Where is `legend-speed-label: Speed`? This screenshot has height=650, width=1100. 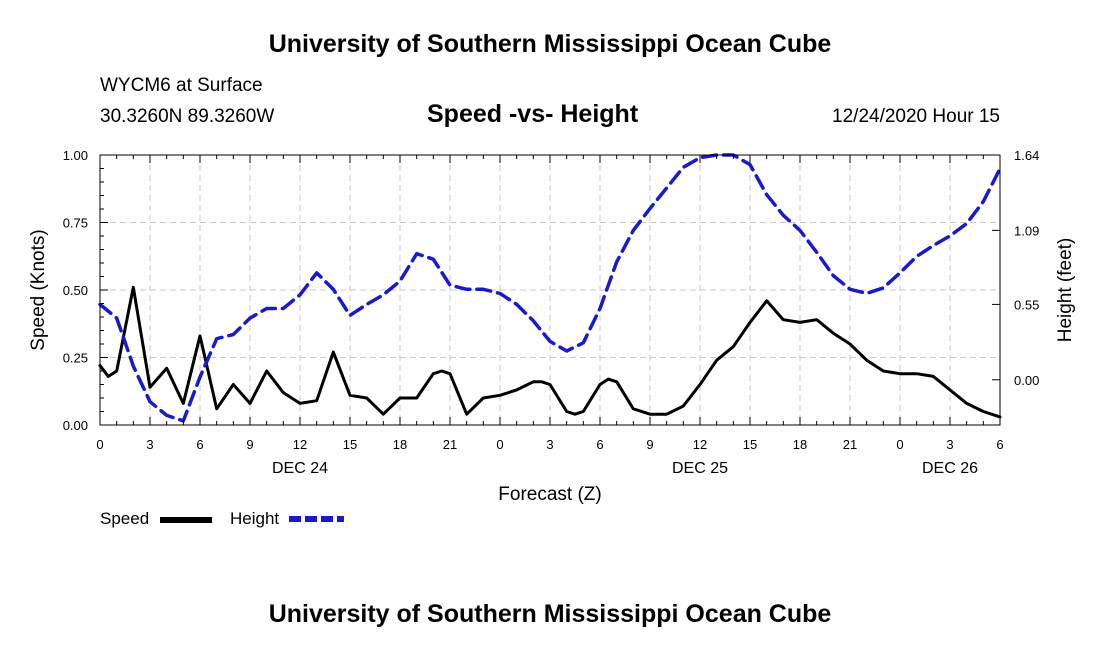 legend-speed-label: Speed is located at coordinates (125, 518).